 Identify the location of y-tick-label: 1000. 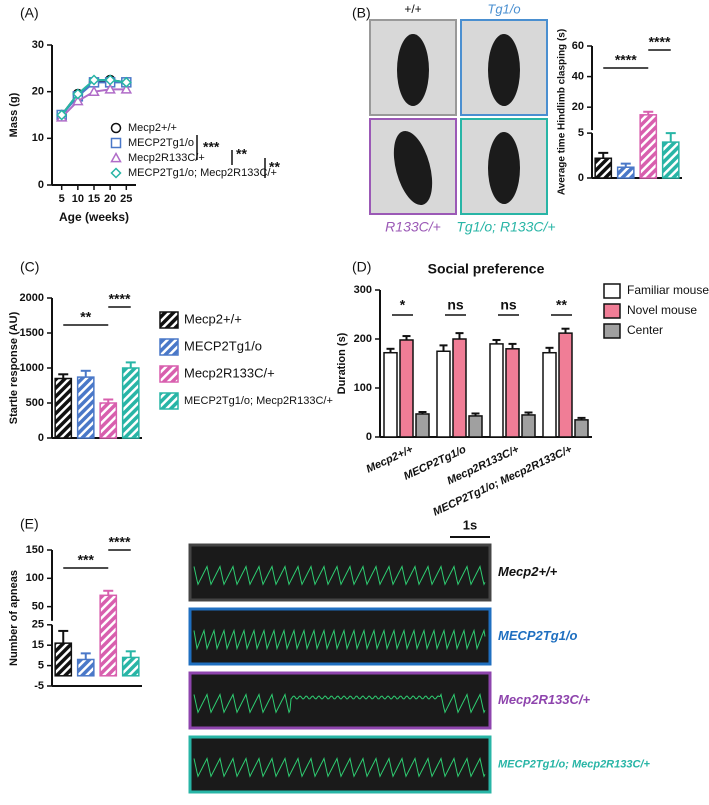
(32, 368).